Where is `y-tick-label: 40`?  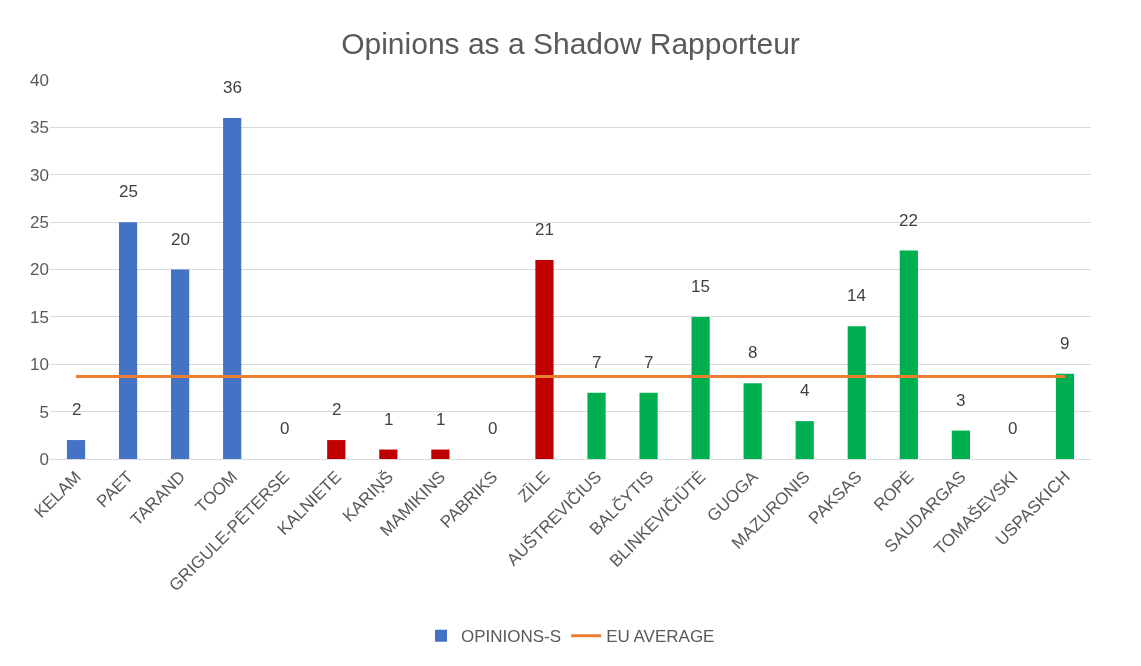
y-tick-label: 40 is located at coordinates (39, 80).